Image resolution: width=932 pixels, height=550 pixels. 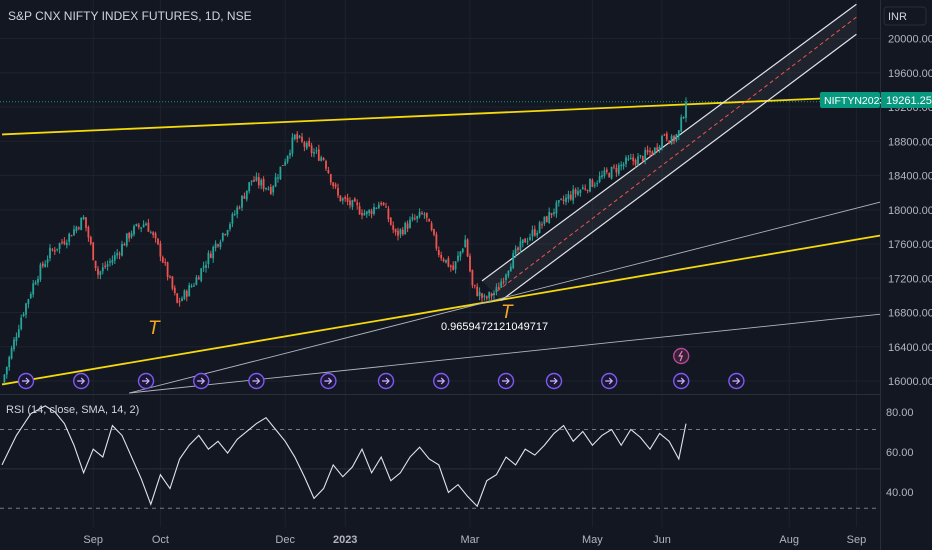 I want to click on time-tick-label: Dec, so click(x=285, y=540).